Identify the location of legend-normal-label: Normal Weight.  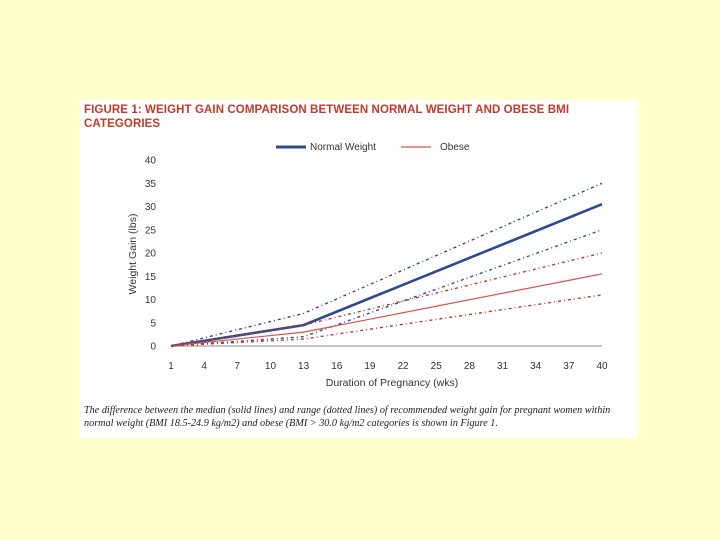
(343, 147).